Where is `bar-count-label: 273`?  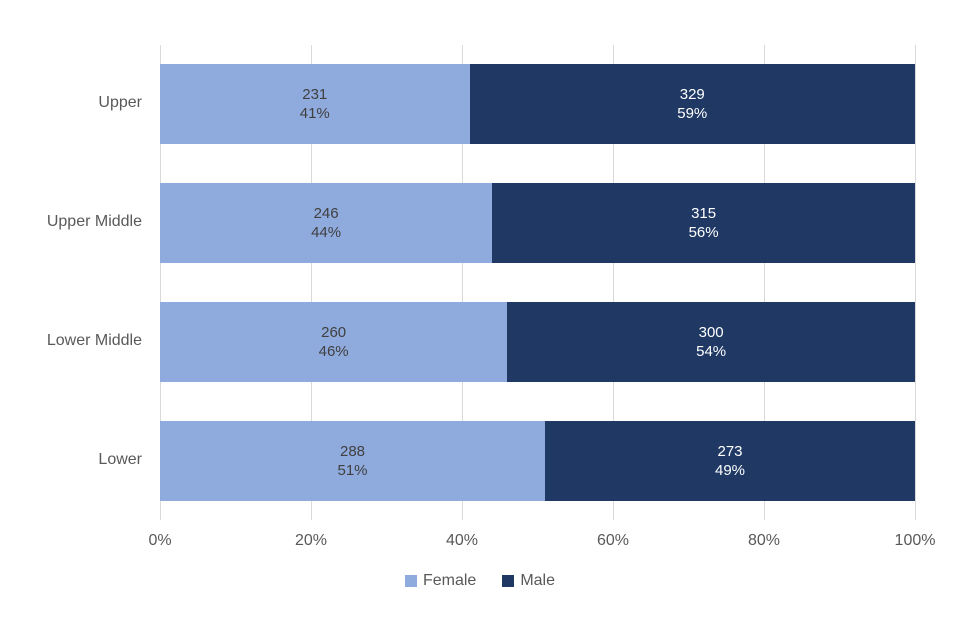
bar-count-label: 273 is located at coordinates (730, 451).